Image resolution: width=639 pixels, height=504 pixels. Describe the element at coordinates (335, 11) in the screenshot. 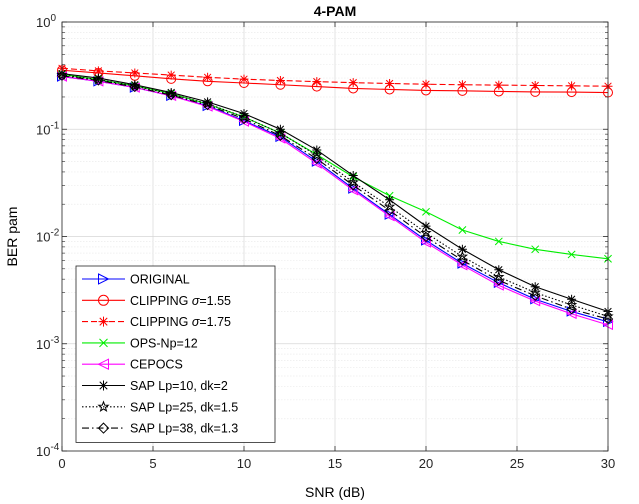

I see `chart-title: 4-PAM` at that location.